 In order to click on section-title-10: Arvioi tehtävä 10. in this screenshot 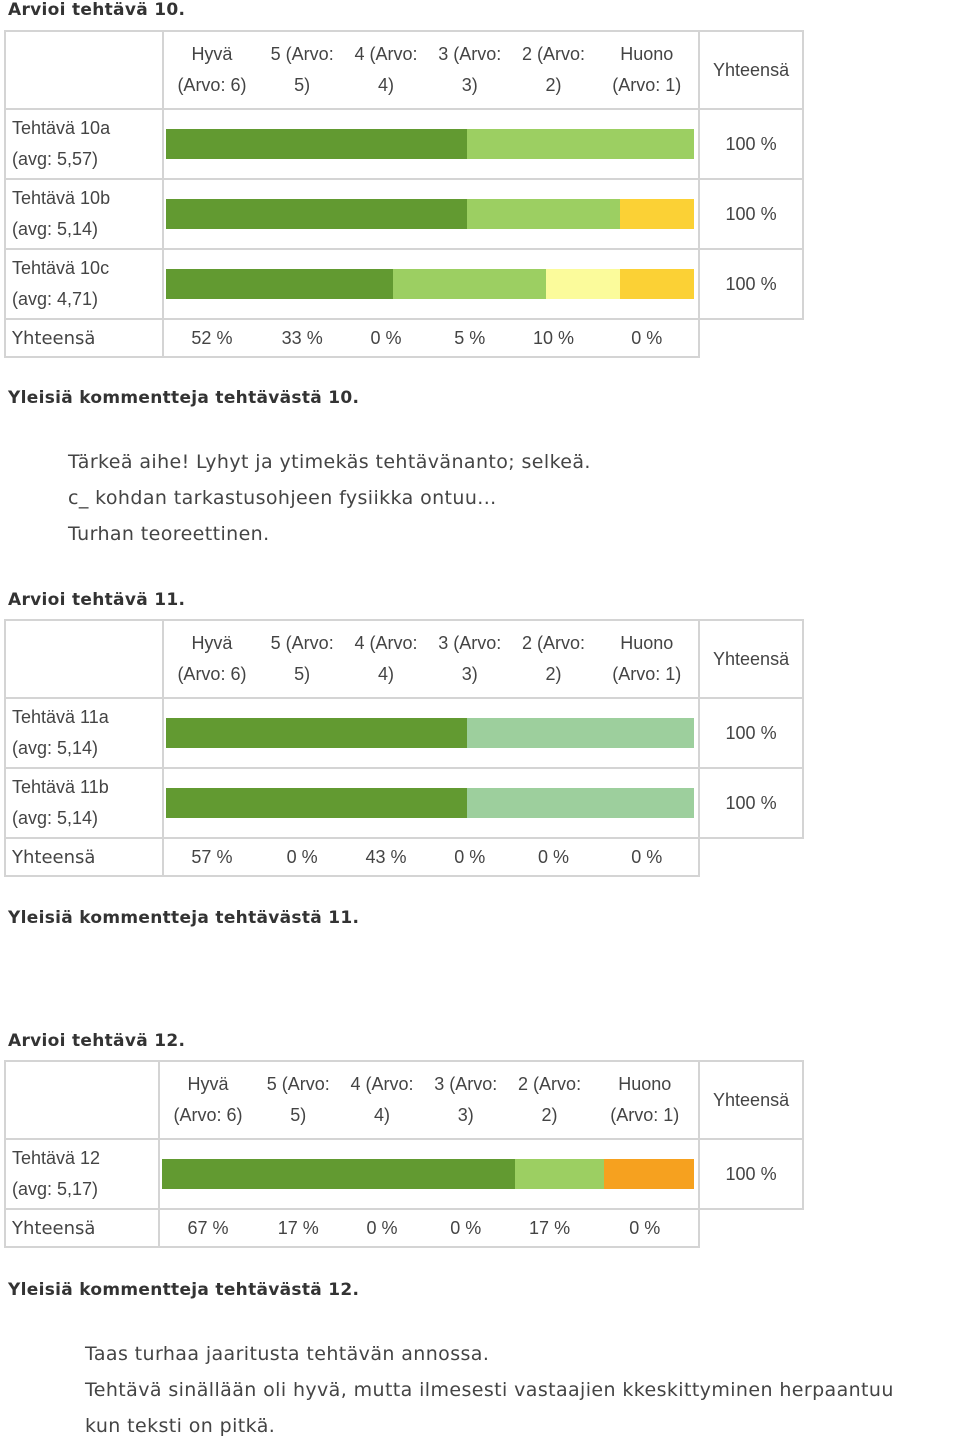, I will do `click(97, 10)`.